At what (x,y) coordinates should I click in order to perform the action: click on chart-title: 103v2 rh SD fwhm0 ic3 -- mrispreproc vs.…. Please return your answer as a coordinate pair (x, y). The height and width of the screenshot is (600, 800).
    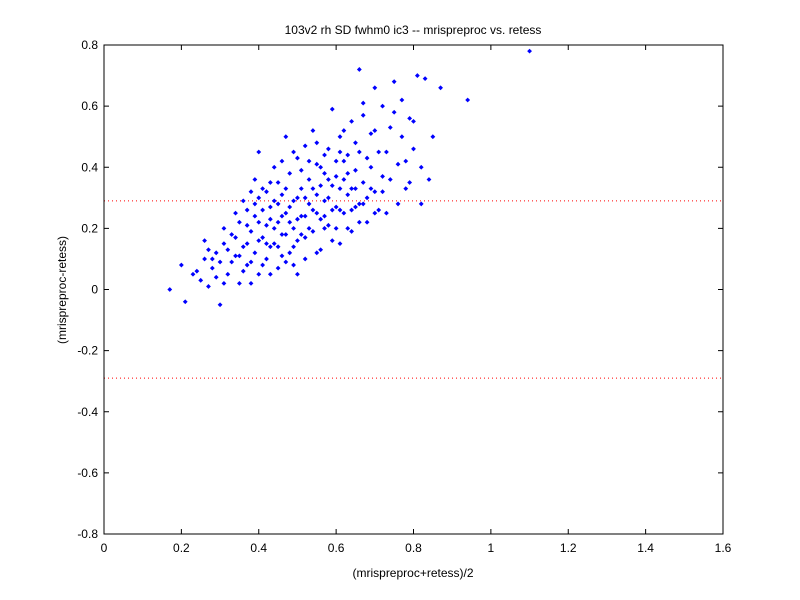
    Looking at the image, I should click on (413, 30).